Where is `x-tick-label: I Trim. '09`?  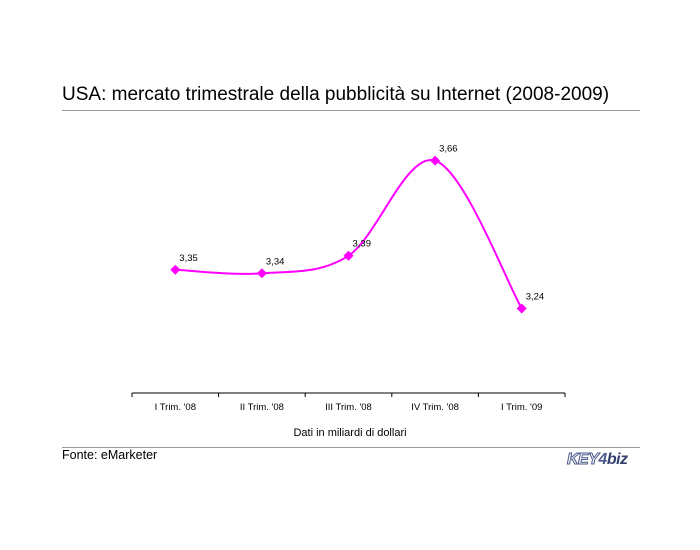 x-tick-label: I Trim. '09 is located at coordinates (521, 407).